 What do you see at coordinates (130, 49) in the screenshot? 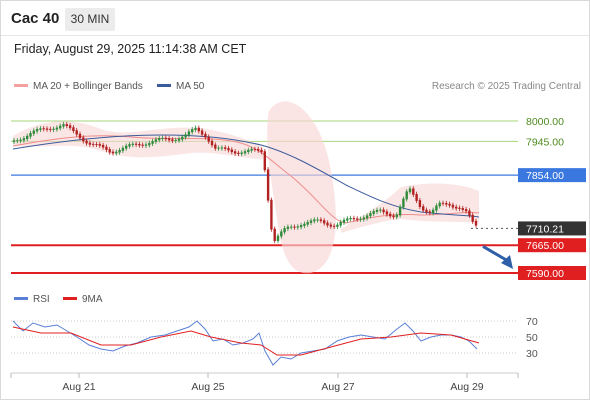
I see `chart-timestamp: Friday, August 29, 2025 11:14:38 AM CET` at bounding box center [130, 49].